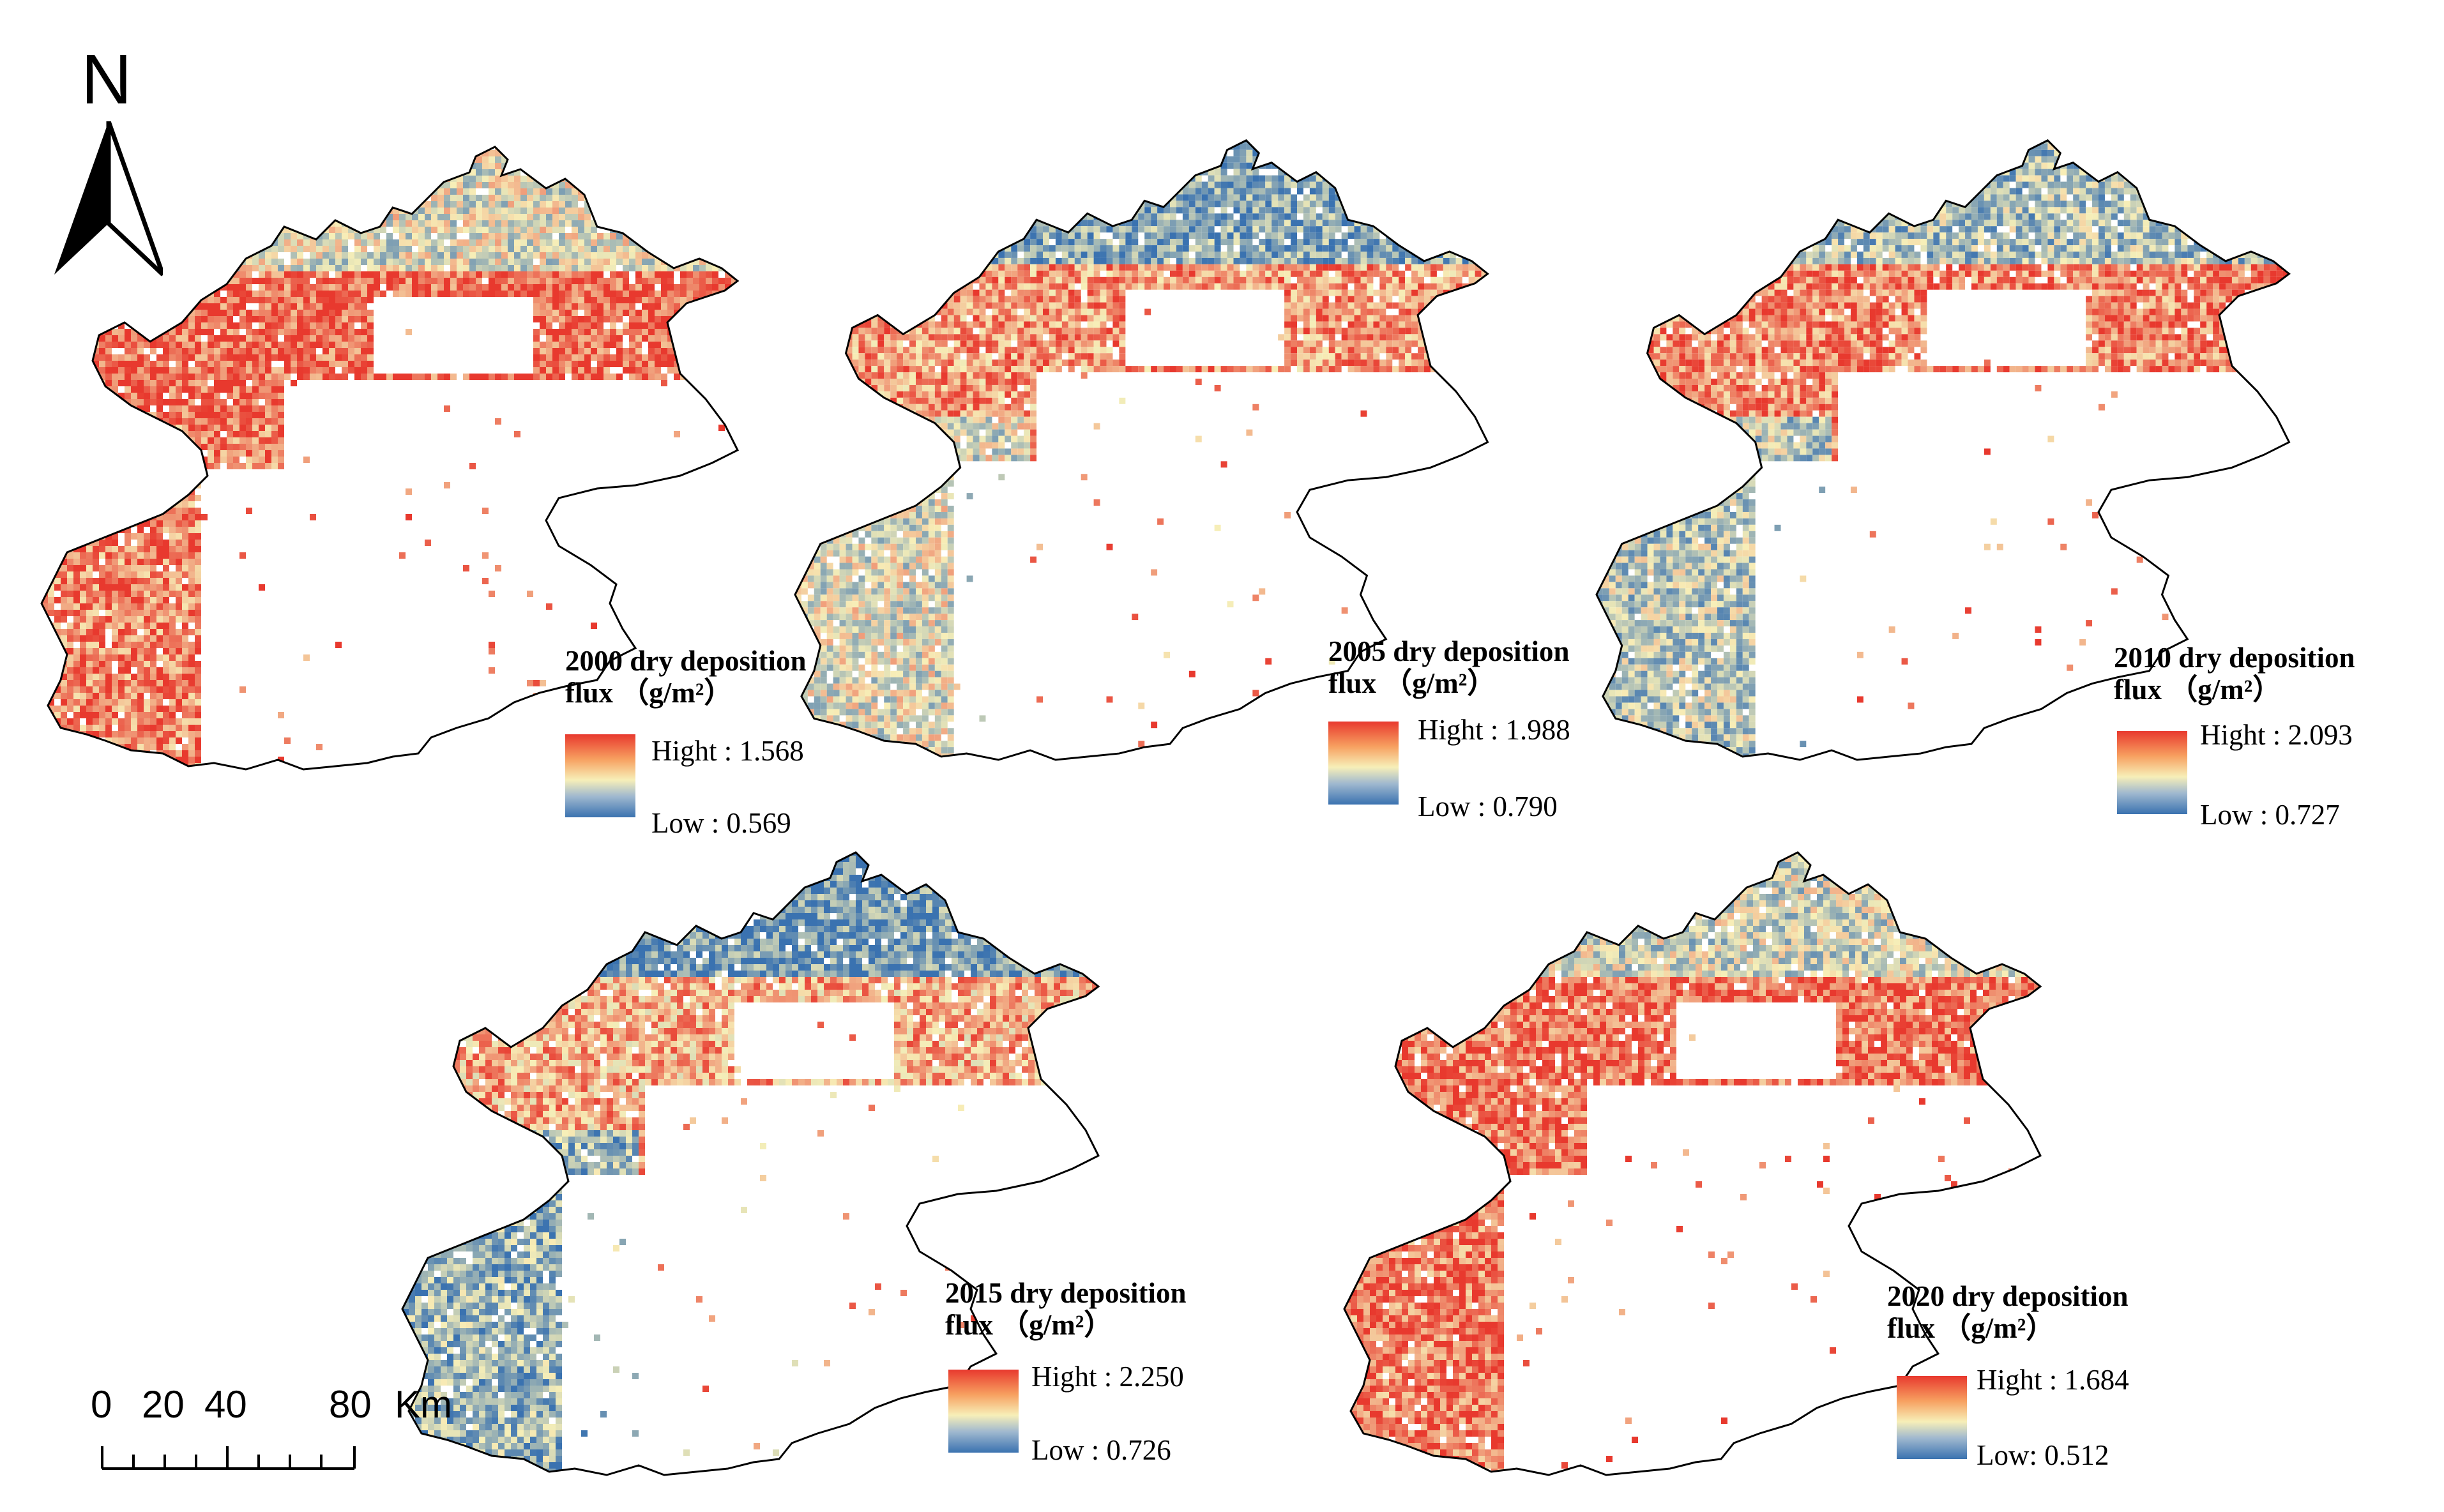 Image resolution: width=2444 pixels, height=1512 pixels. I want to click on scale-tick-0: 0, so click(102, 1404).